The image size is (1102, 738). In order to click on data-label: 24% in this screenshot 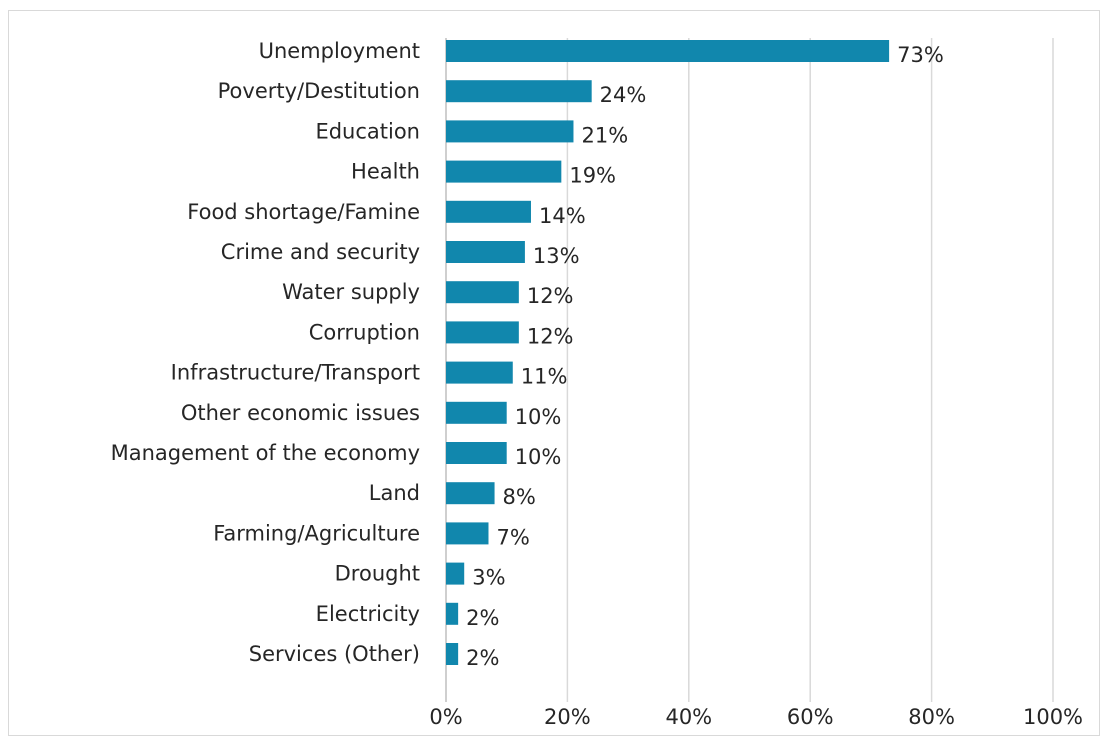, I will do `click(623, 95)`.